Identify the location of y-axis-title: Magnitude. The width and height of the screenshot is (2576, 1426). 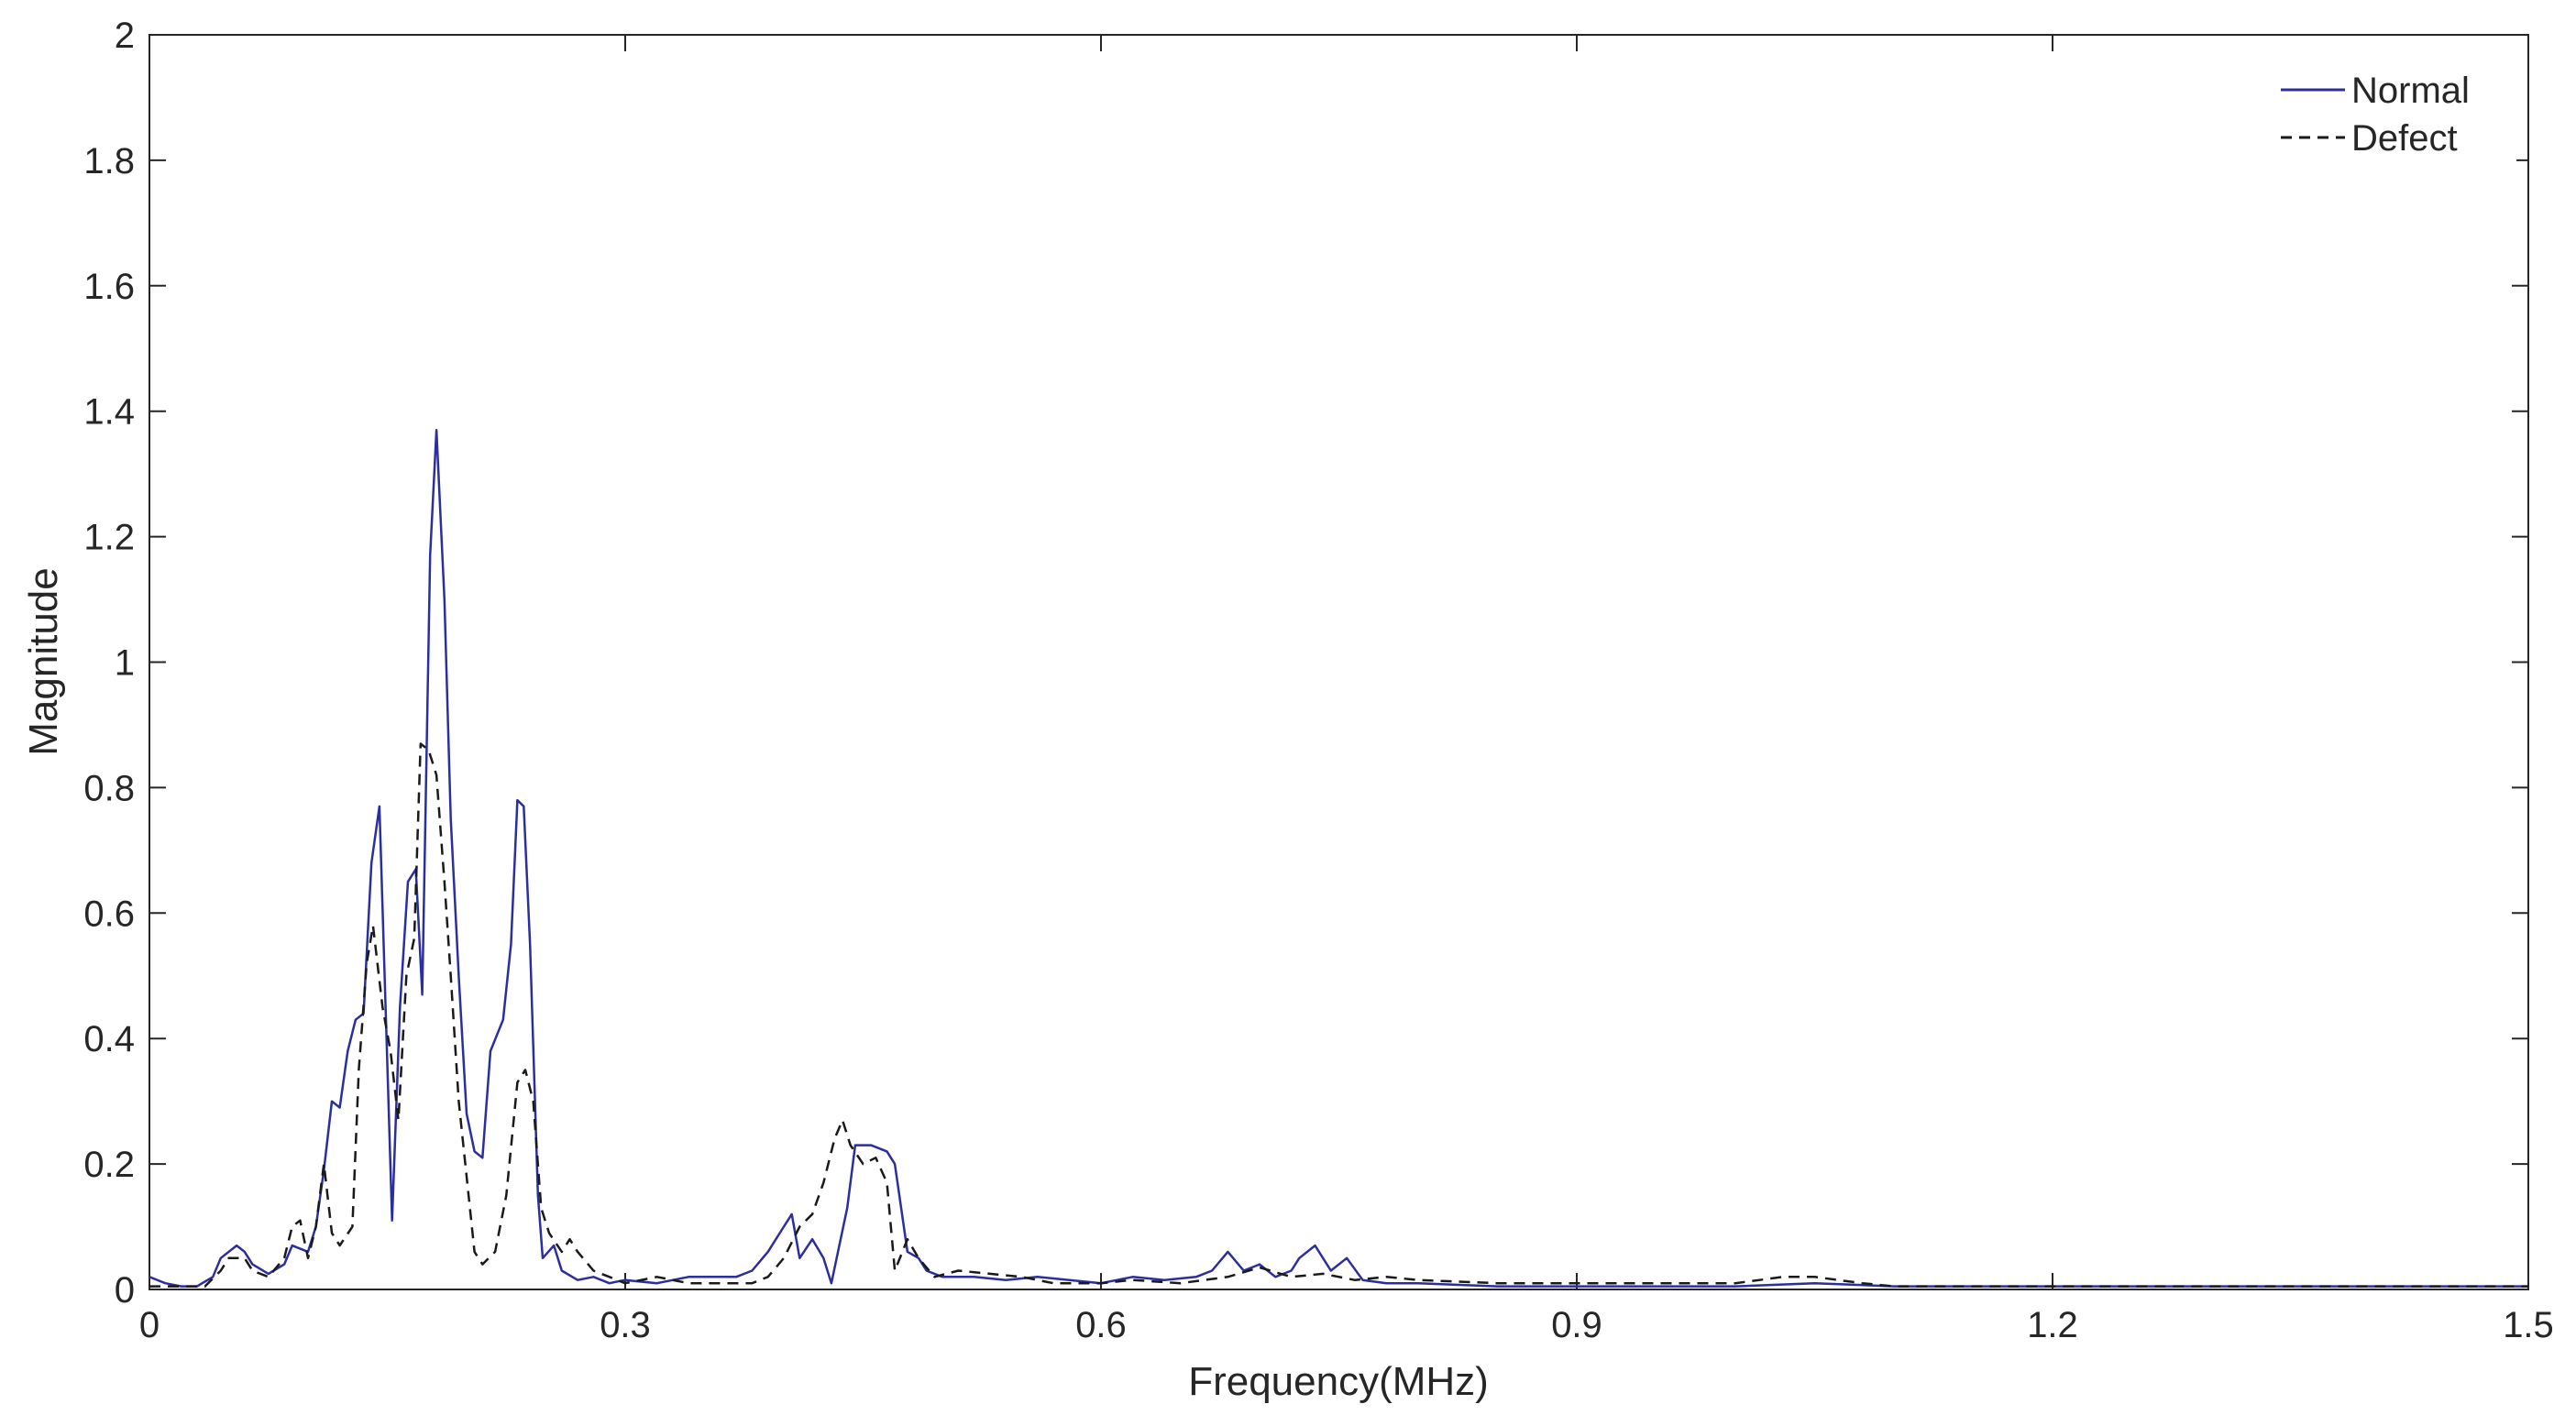
(44, 661).